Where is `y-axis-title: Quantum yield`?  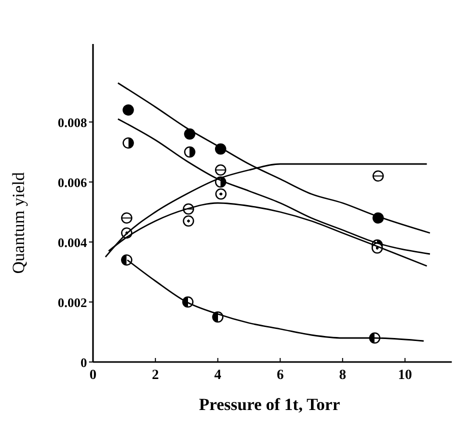
y-axis-title: Quantum yield is located at coordinates (18, 223).